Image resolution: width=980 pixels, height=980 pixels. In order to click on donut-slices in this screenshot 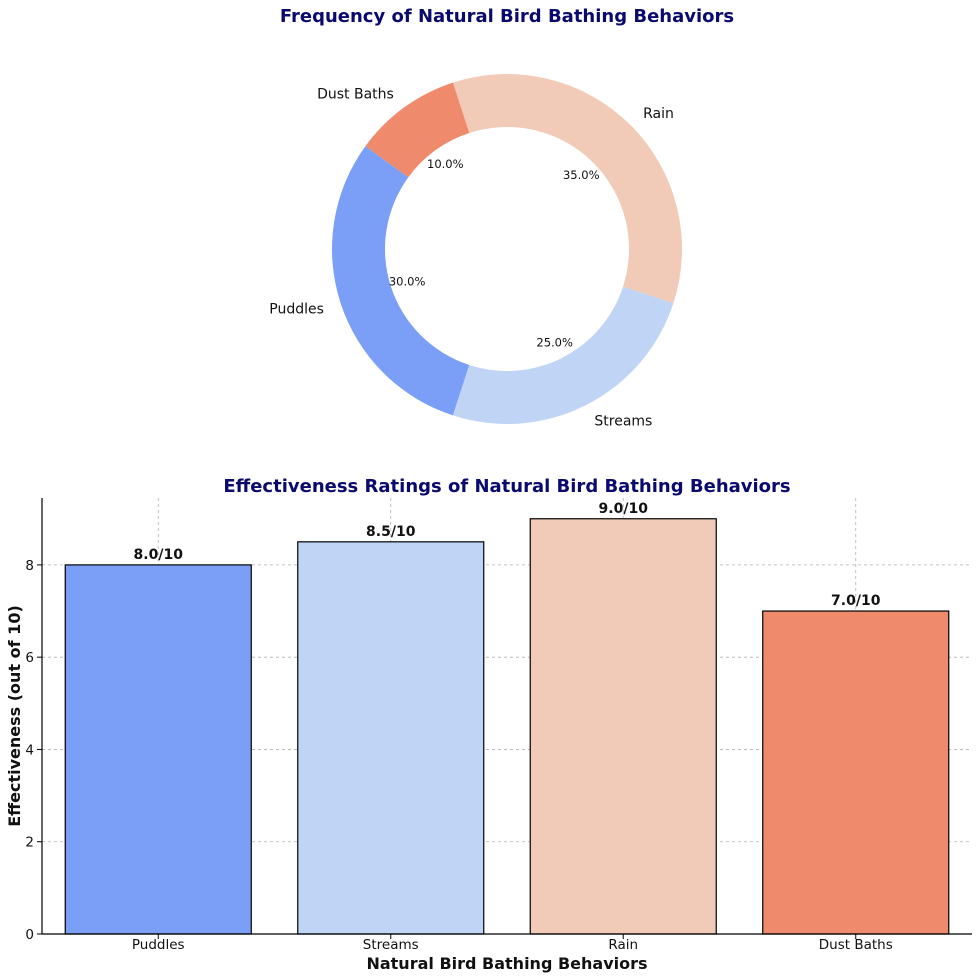, I will do `click(507, 249)`.